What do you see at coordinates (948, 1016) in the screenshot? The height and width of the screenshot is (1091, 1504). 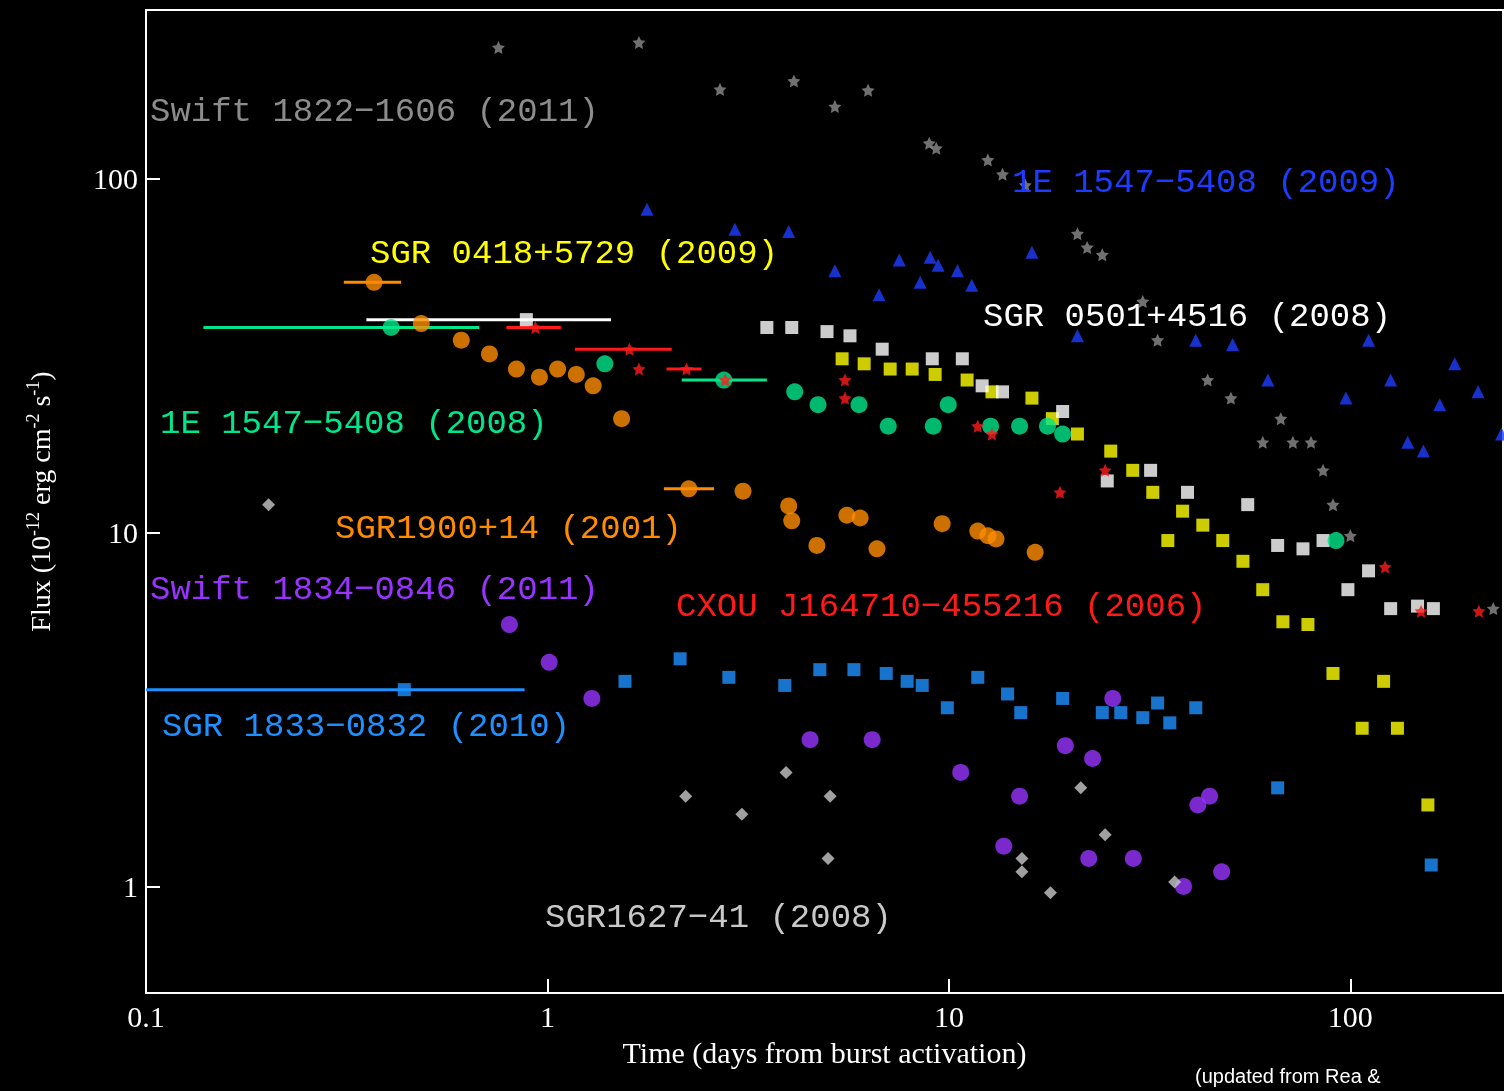 I see `x-tick-label: 10` at bounding box center [948, 1016].